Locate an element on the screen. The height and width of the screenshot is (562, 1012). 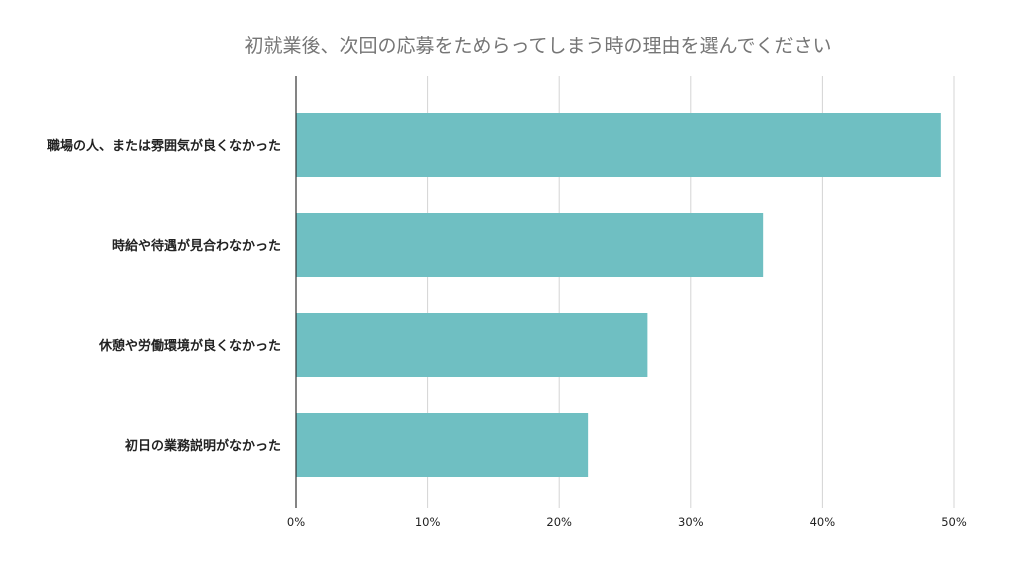
category-label: 時給や待遇が見合わなかった is located at coordinates (196, 246).